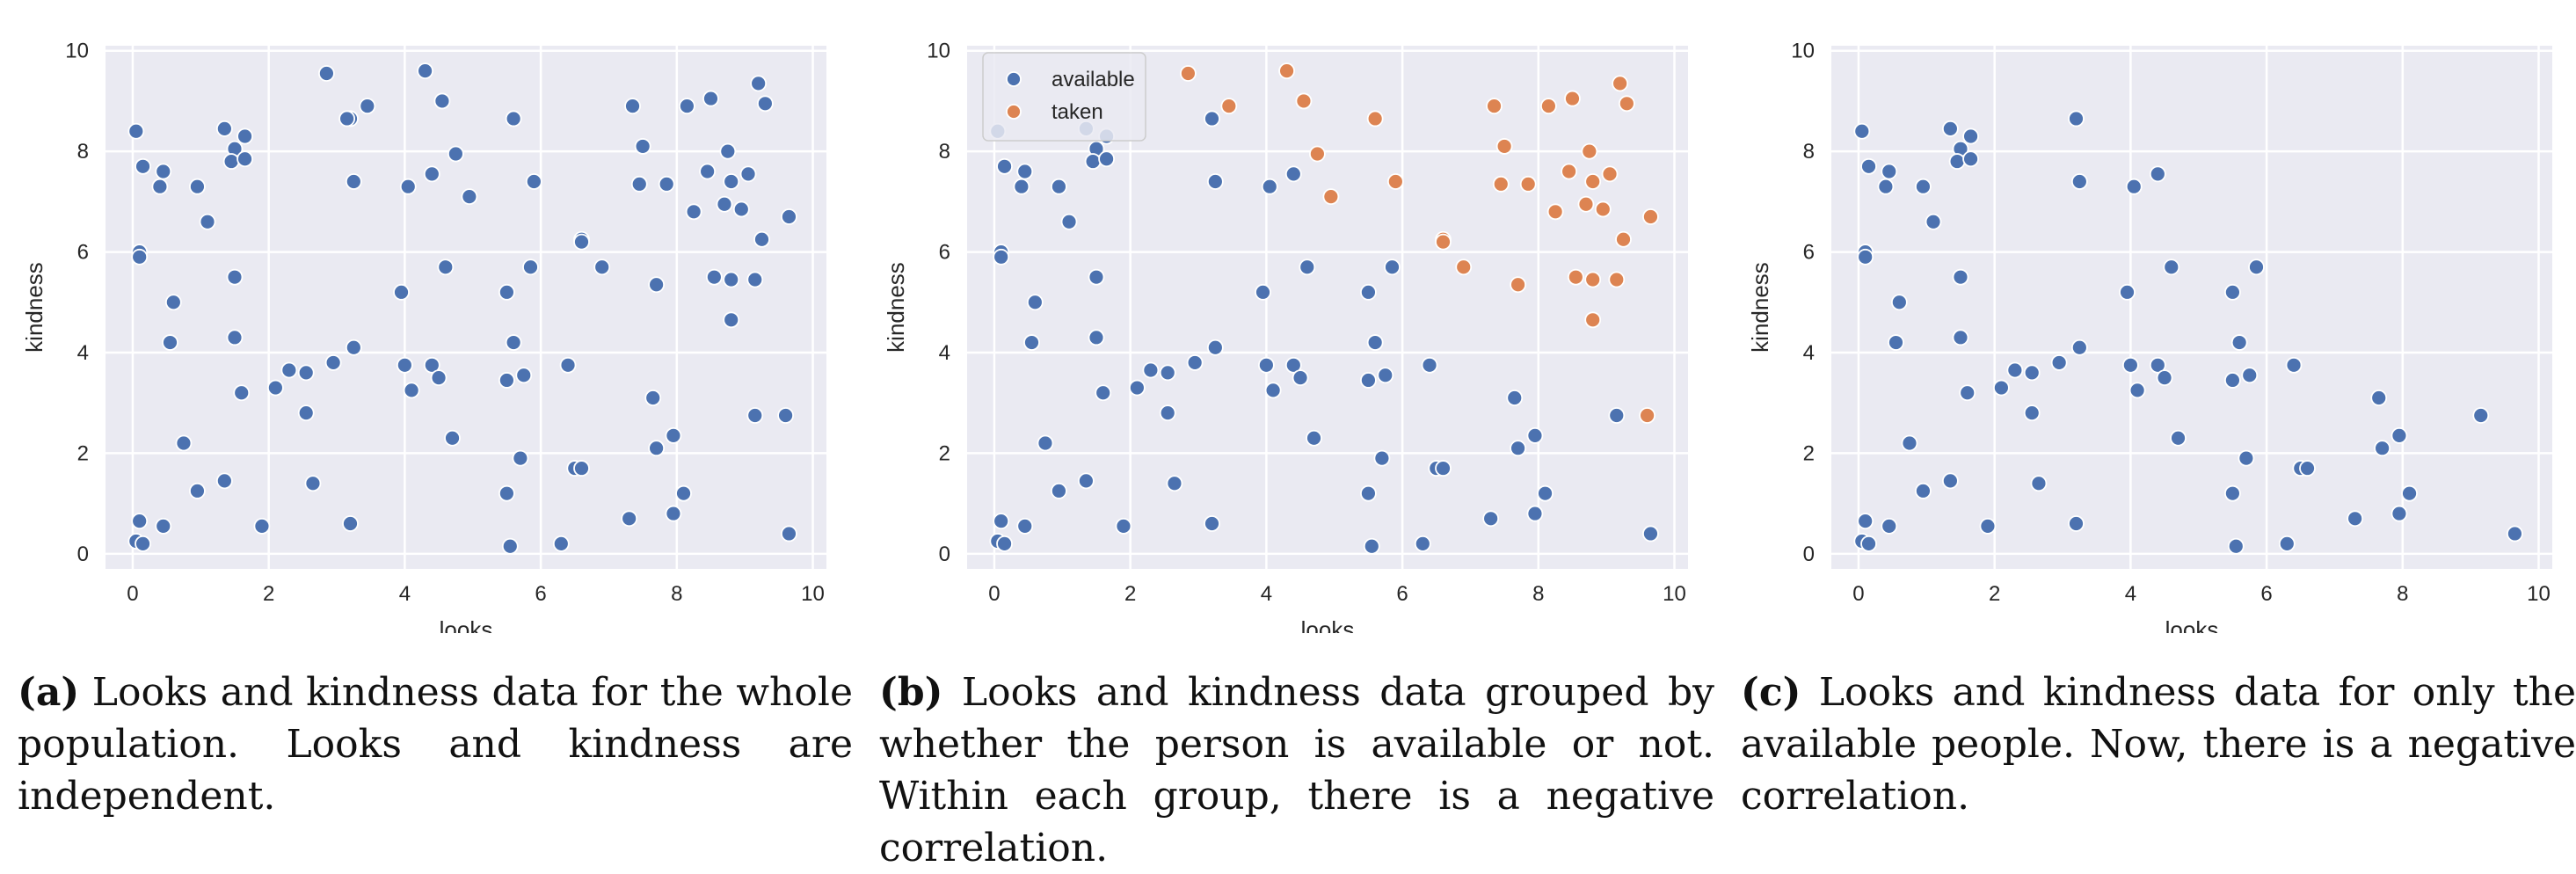 This screenshot has height=874, width=2576. What do you see at coordinates (896, 307) in the screenshot?
I see `y-axis-label: kindness` at bounding box center [896, 307].